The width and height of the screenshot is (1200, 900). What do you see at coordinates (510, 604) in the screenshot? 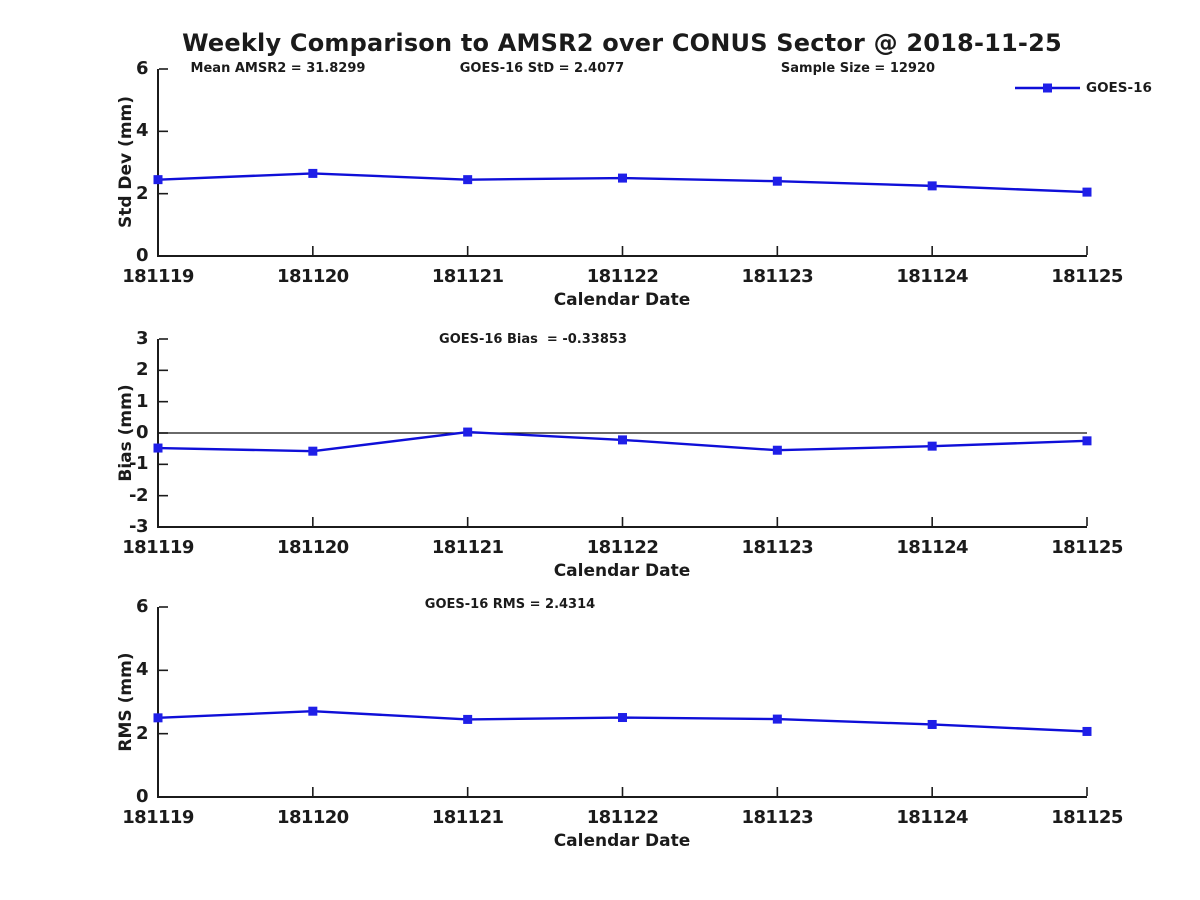
I see `annotation-goes16-rms: GOES-16 RMS = 2.4314` at bounding box center [510, 604].